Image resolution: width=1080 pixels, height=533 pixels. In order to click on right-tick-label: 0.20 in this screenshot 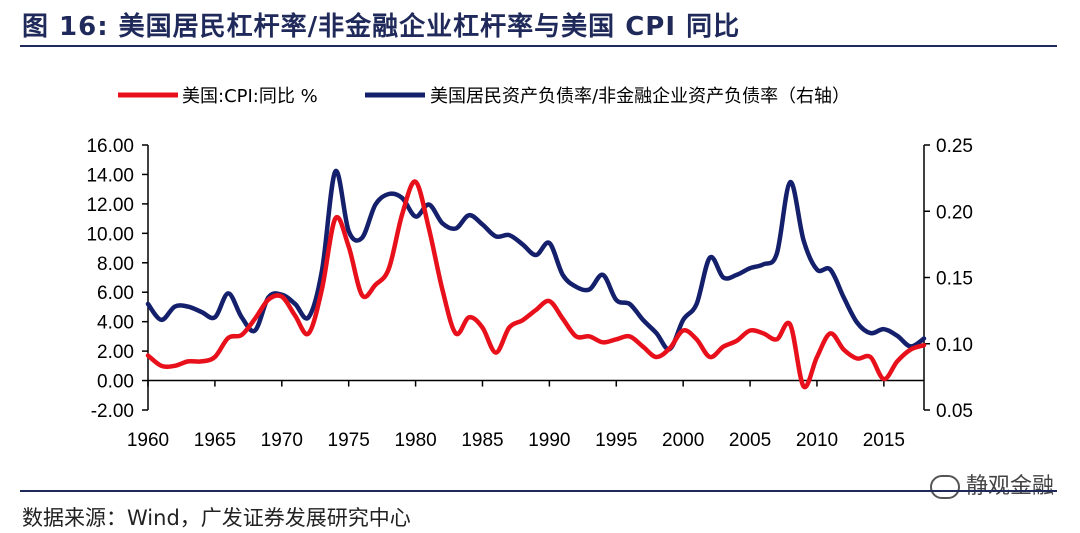, I will do `click(954, 212)`.